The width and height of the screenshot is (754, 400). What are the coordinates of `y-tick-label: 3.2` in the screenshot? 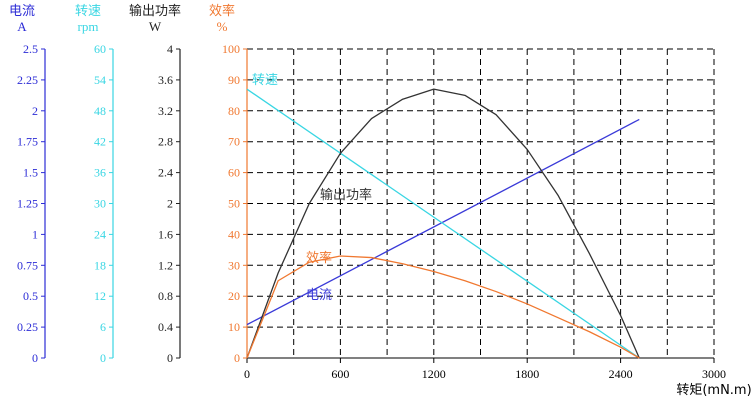 It's located at (165, 111).